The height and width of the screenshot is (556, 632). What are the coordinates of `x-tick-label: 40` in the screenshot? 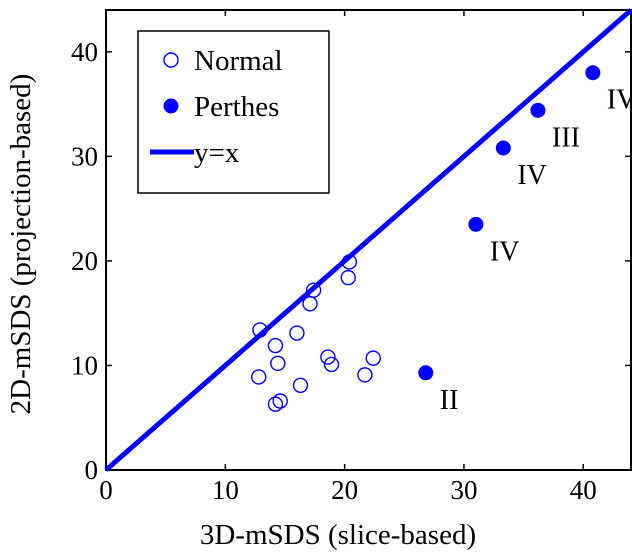 It's located at (583, 490).